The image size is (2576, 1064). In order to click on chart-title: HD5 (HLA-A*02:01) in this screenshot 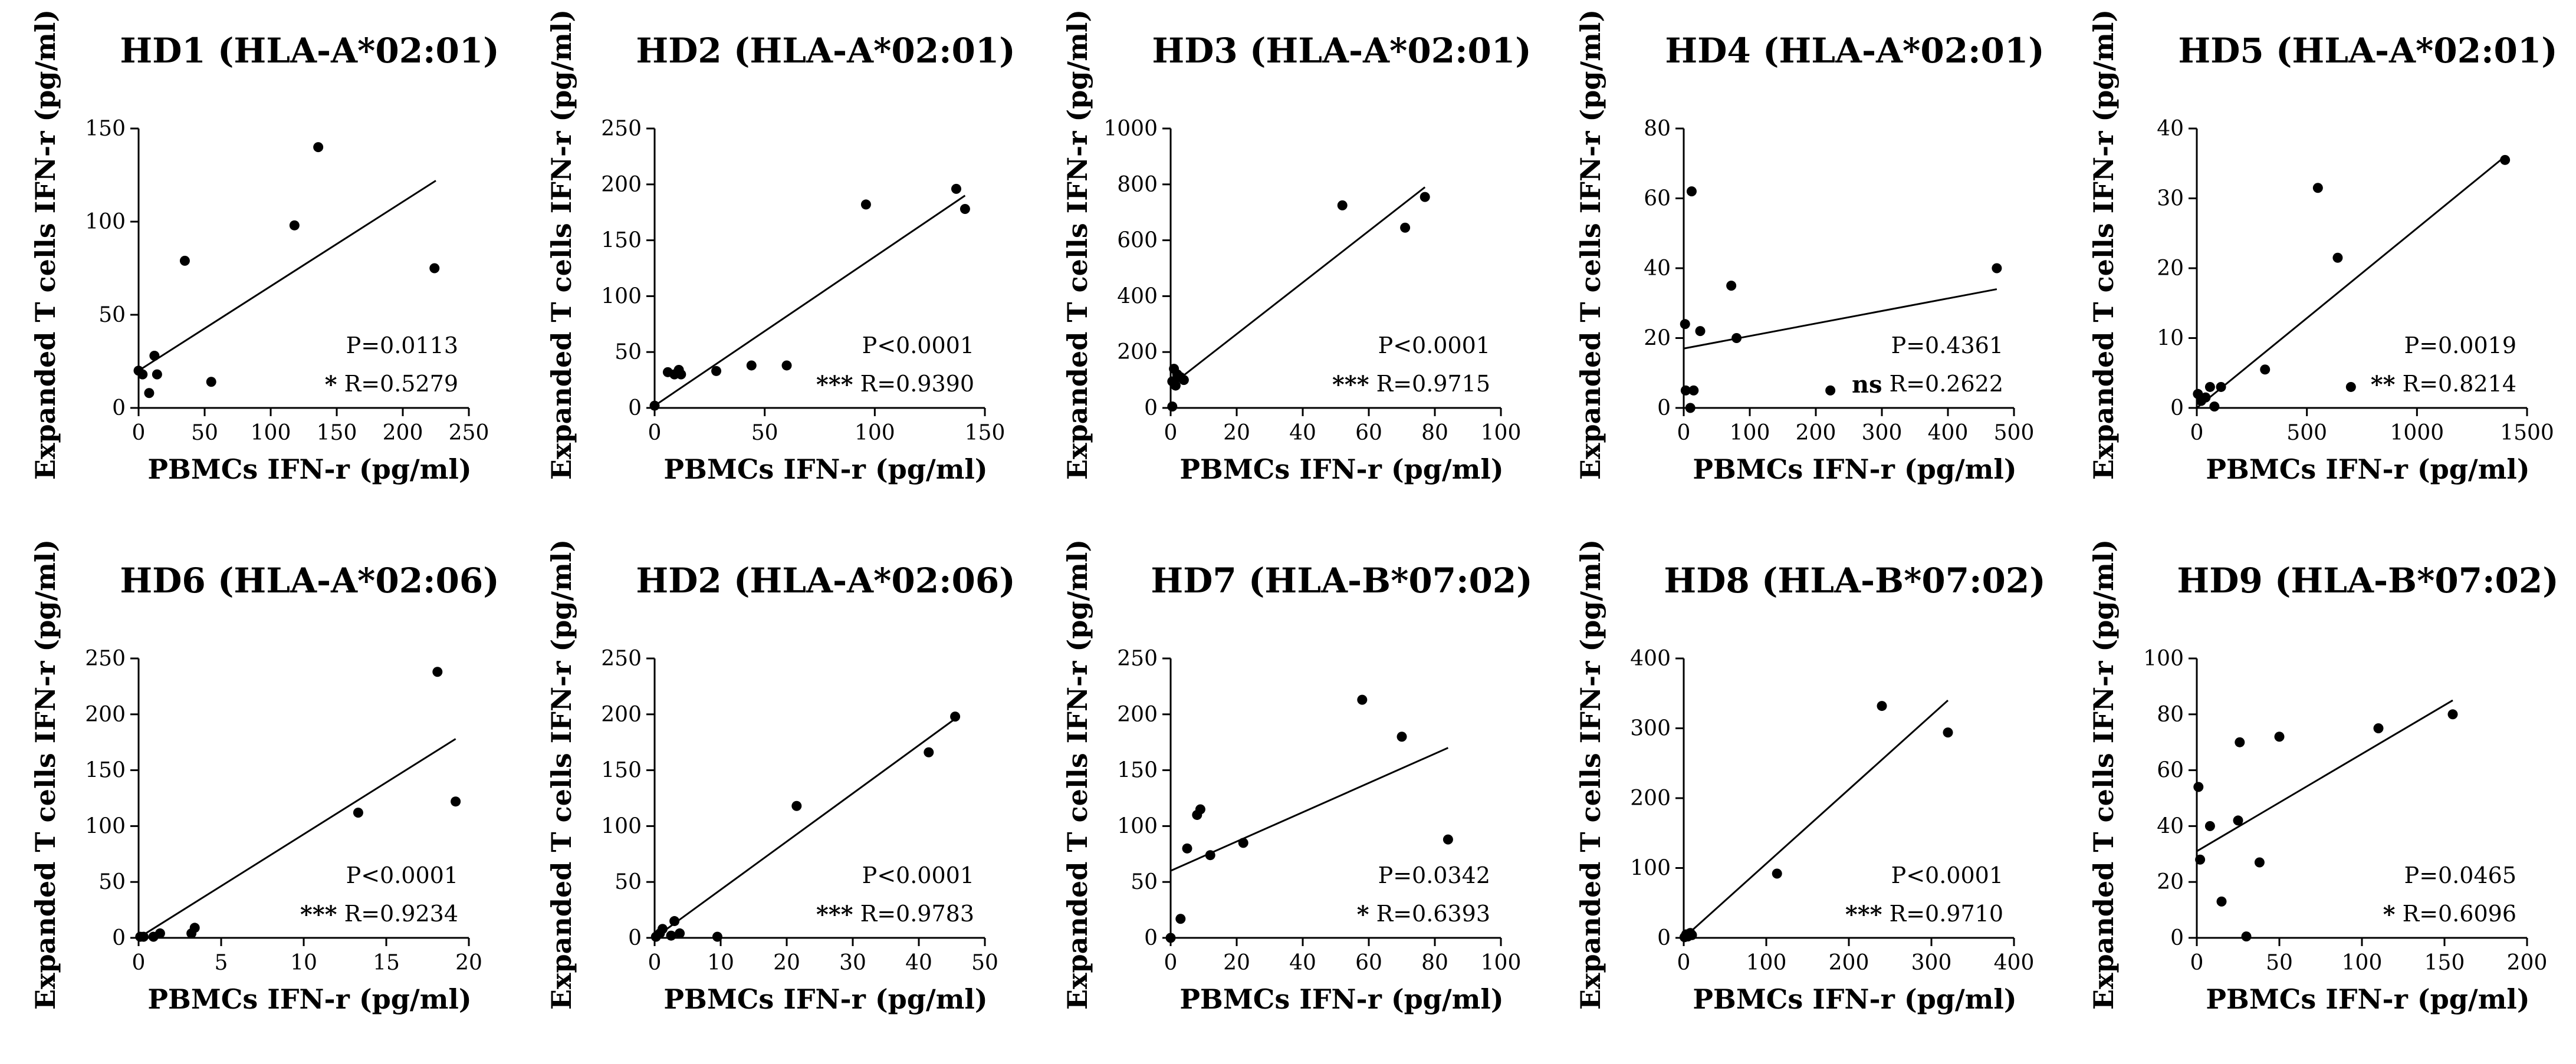, I will do `click(2367, 51)`.